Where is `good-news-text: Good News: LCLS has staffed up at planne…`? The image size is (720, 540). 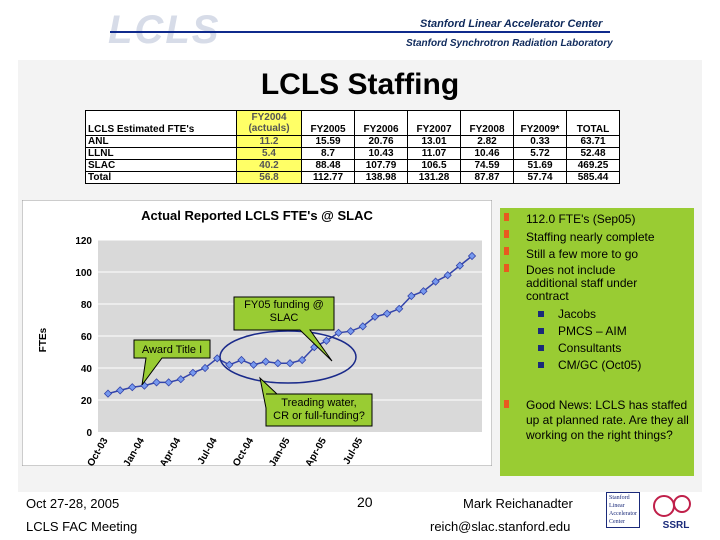
good-news-text: Good News: LCLS has staffed up at planne… is located at coordinates (607, 420).